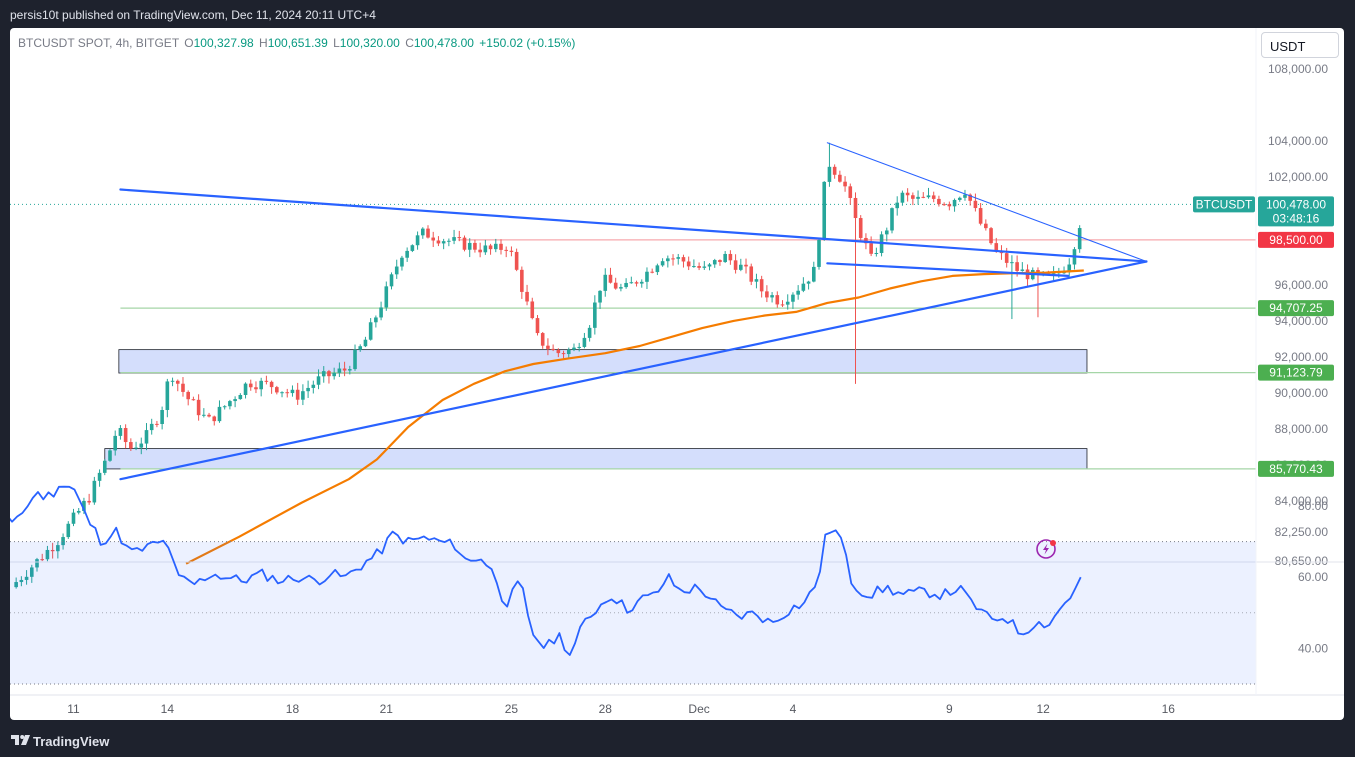 This screenshot has height=757, width=1355. I want to click on level-tag-bg, so click(1296, 372).